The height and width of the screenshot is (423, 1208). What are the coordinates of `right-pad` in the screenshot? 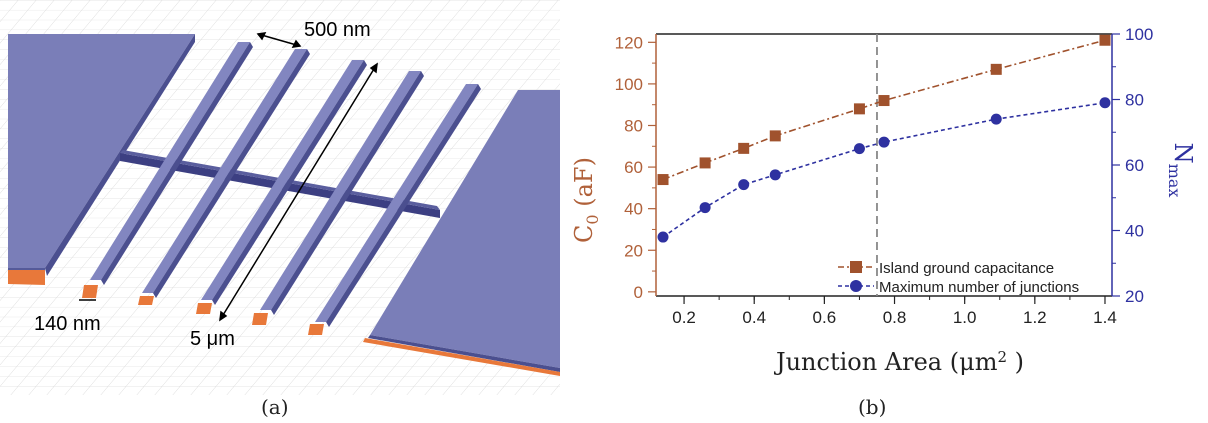 It's located at (461, 233).